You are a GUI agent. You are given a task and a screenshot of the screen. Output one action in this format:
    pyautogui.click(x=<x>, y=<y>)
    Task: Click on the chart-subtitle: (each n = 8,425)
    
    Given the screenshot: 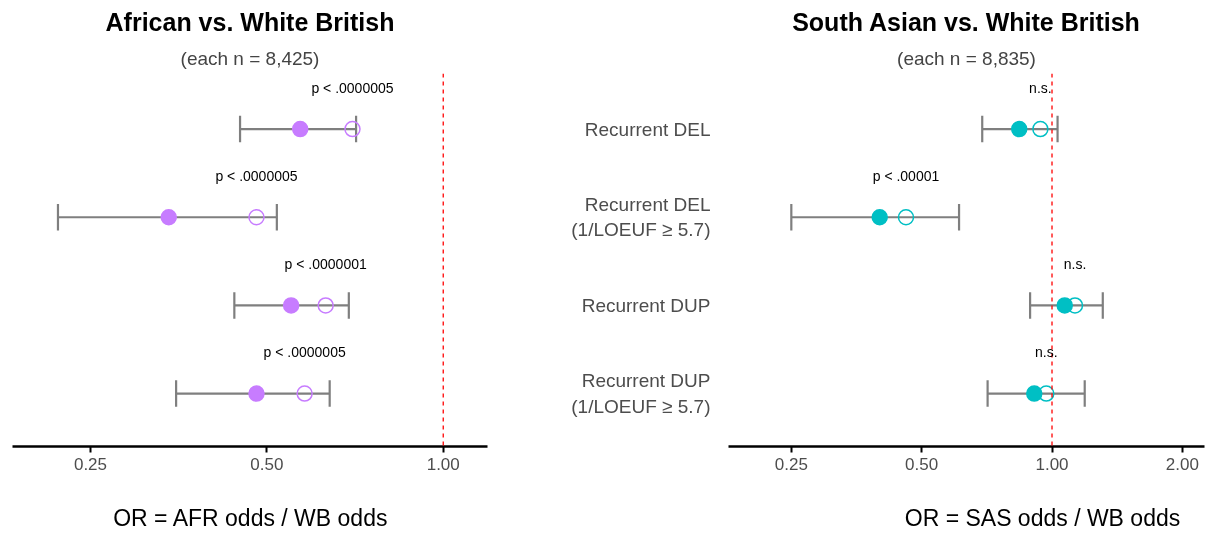 What is the action you would take?
    pyautogui.click(x=250, y=58)
    